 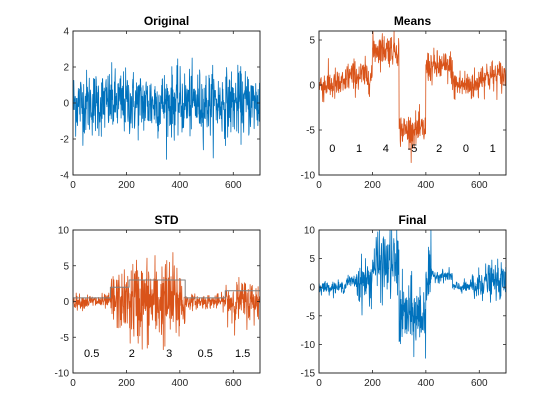 What do you see at coordinates (386, 149) in the screenshot?
I see `segment-annotation: 4` at bounding box center [386, 149].